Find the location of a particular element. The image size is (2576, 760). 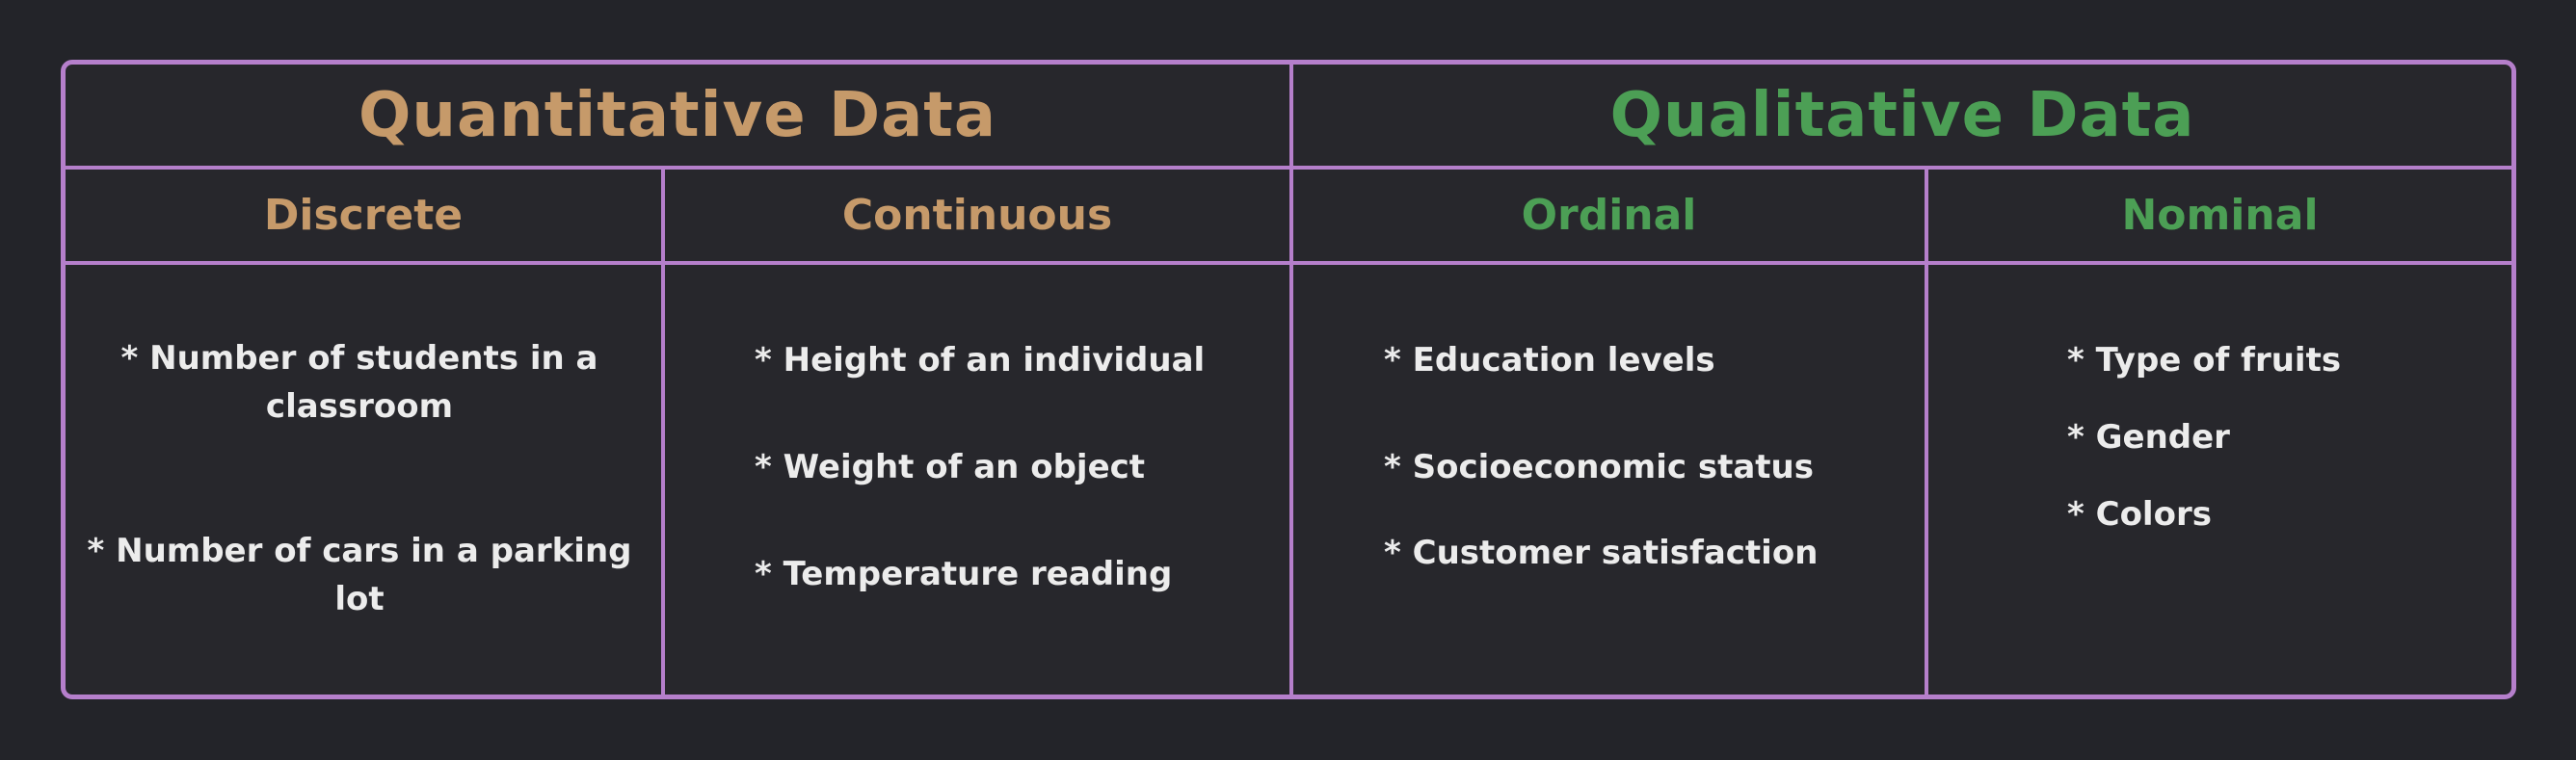

discrete-header: Discrete is located at coordinates (363, 215).